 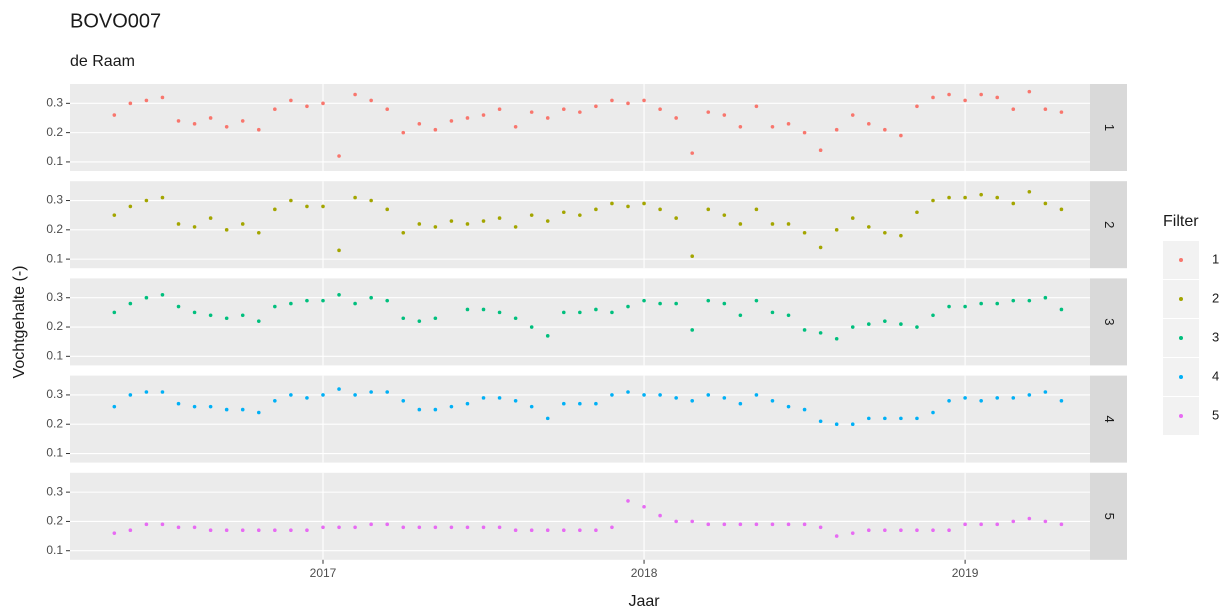 What do you see at coordinates (1215, 414) in the screenshot?
I see `legend-label: 5` at bounding box center [1215, 414].